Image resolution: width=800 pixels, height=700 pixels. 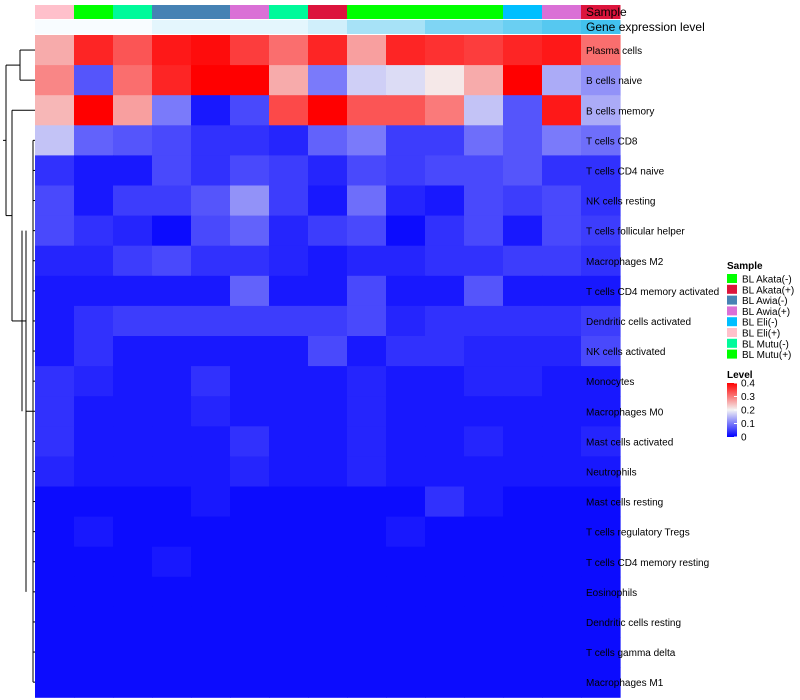 I want to click on expression-annotation-cell, so click(x=601, y=27).